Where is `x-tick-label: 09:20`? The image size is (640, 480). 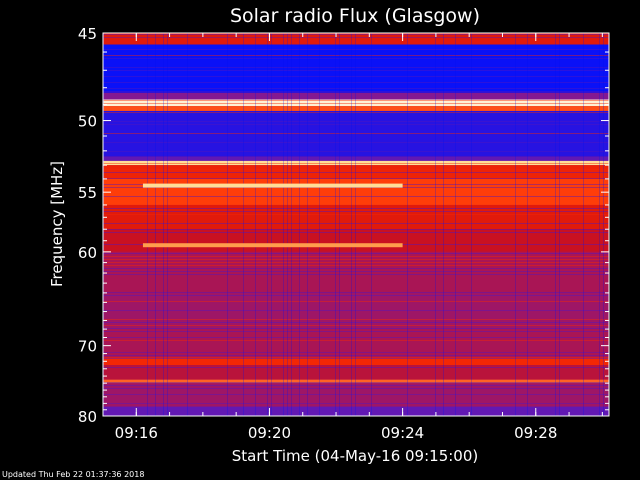 x-tick-label: 09:20 is located at coordinates (269, 433).